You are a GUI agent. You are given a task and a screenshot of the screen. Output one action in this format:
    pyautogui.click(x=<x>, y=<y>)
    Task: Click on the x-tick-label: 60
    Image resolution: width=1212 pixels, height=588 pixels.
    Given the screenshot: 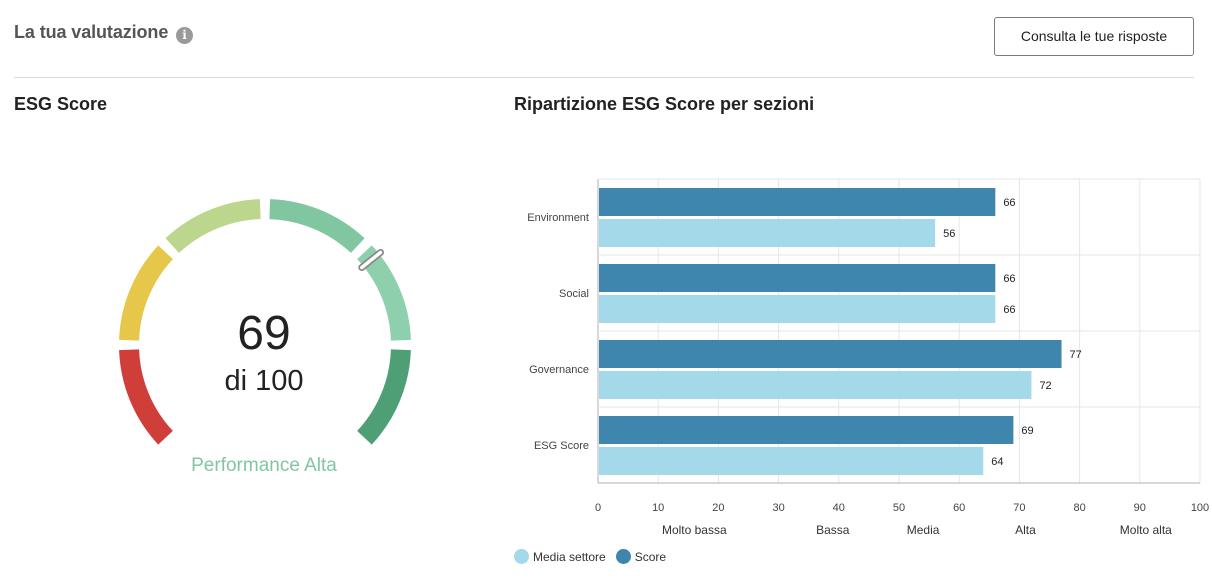 What is the action you would take?
    pyautogui.click(x=959, y=508)
    